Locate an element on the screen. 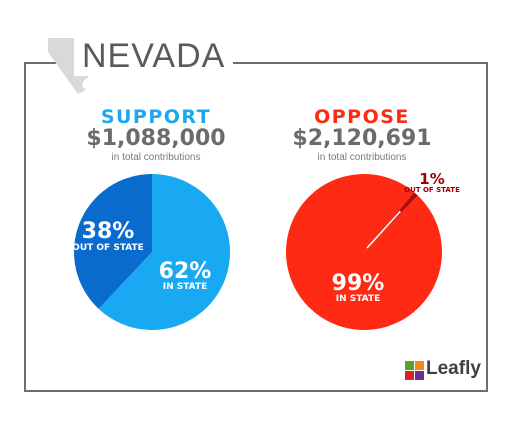 Image resolution: width=510 pixels, height=423 pixels. support-caption: in total contributions is located at coordinates (156, 157).